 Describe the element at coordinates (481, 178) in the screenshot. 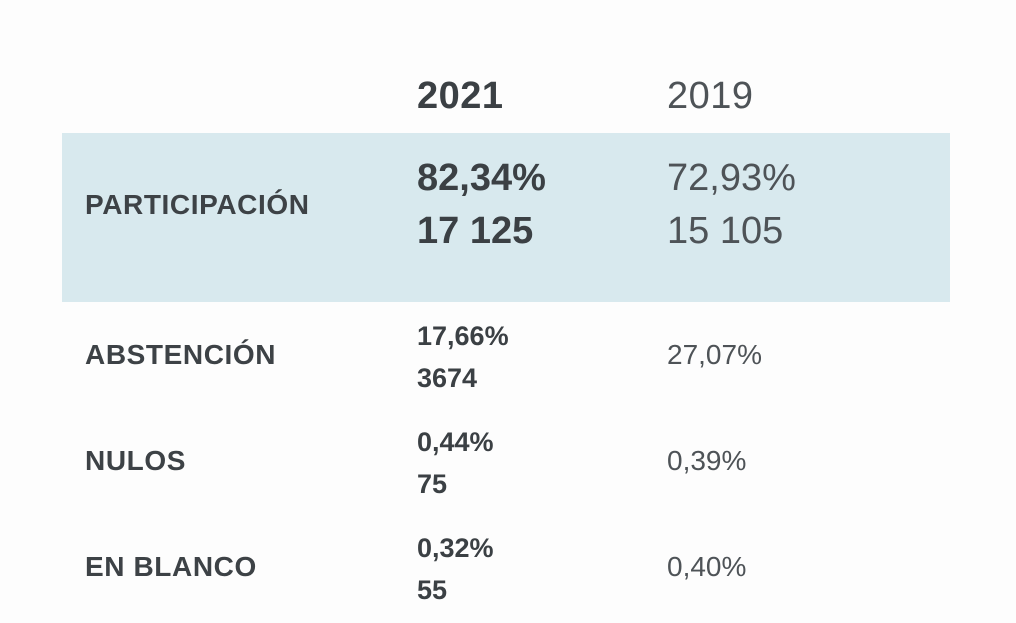

I see `participacion-2021-percent: 82,34%` at that location.